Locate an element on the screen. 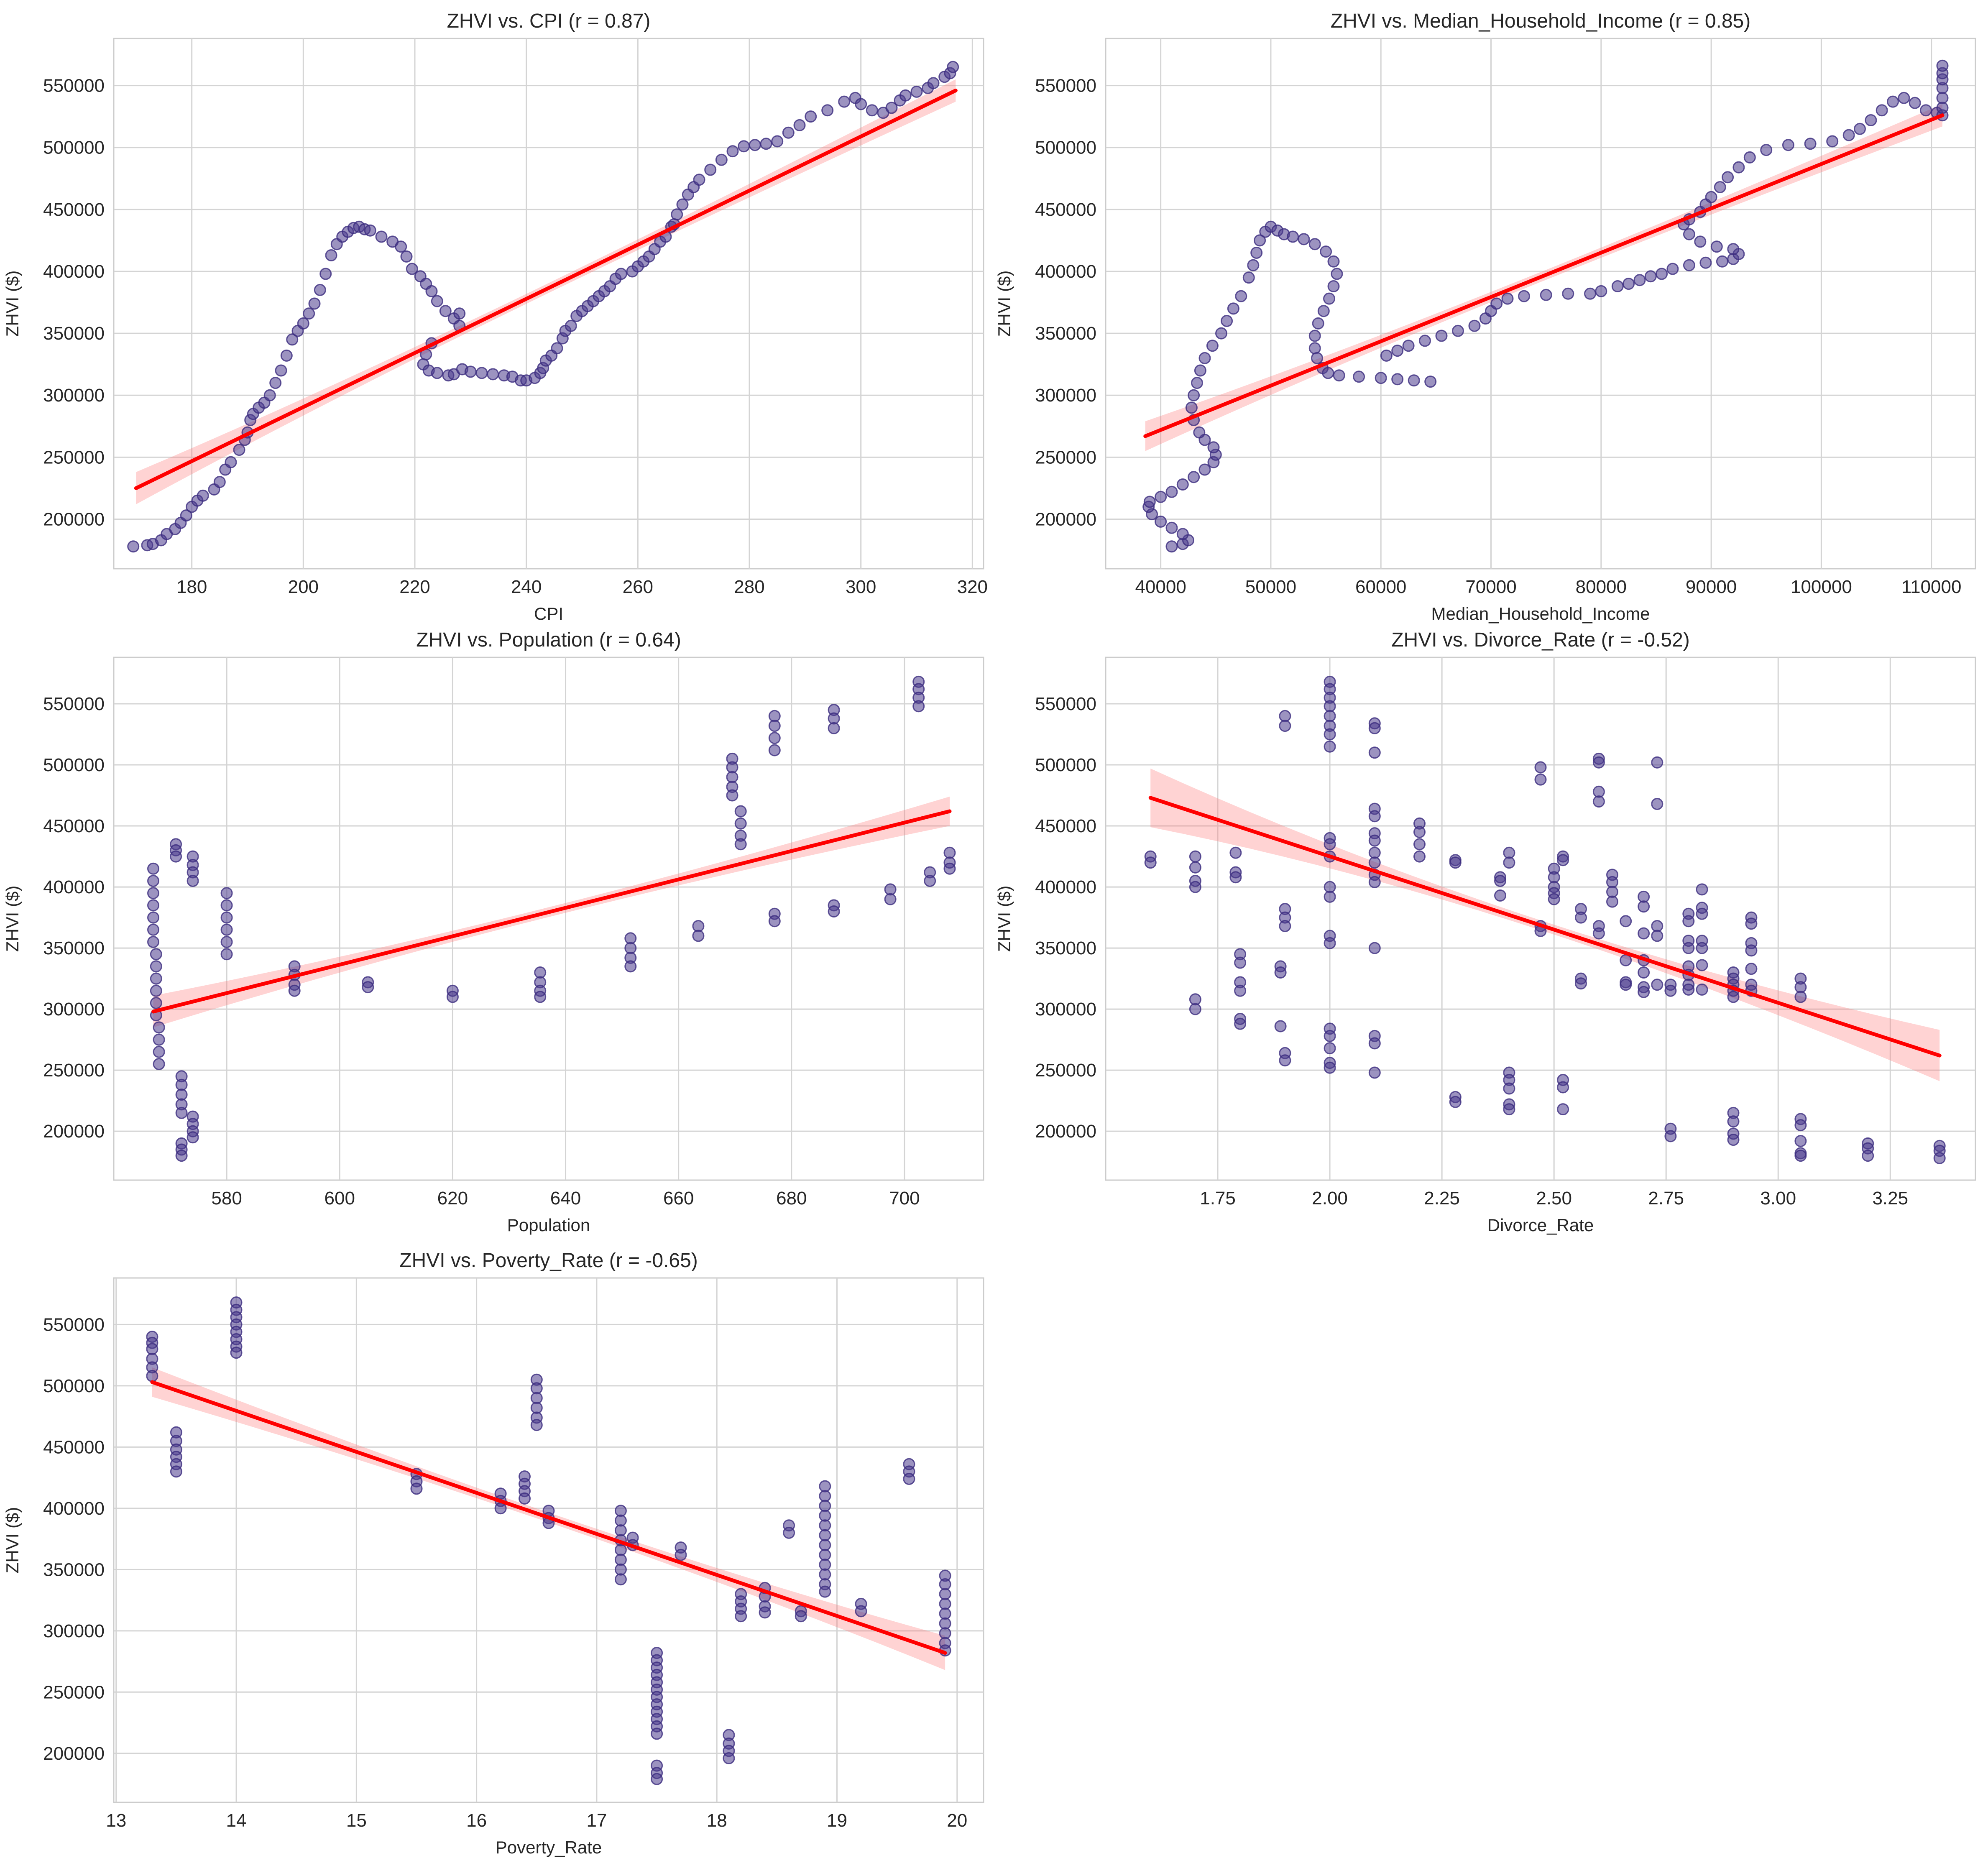 The image size is (1988, 1863). x-tick-label: 110000 is located at coordinates (1931, 587).